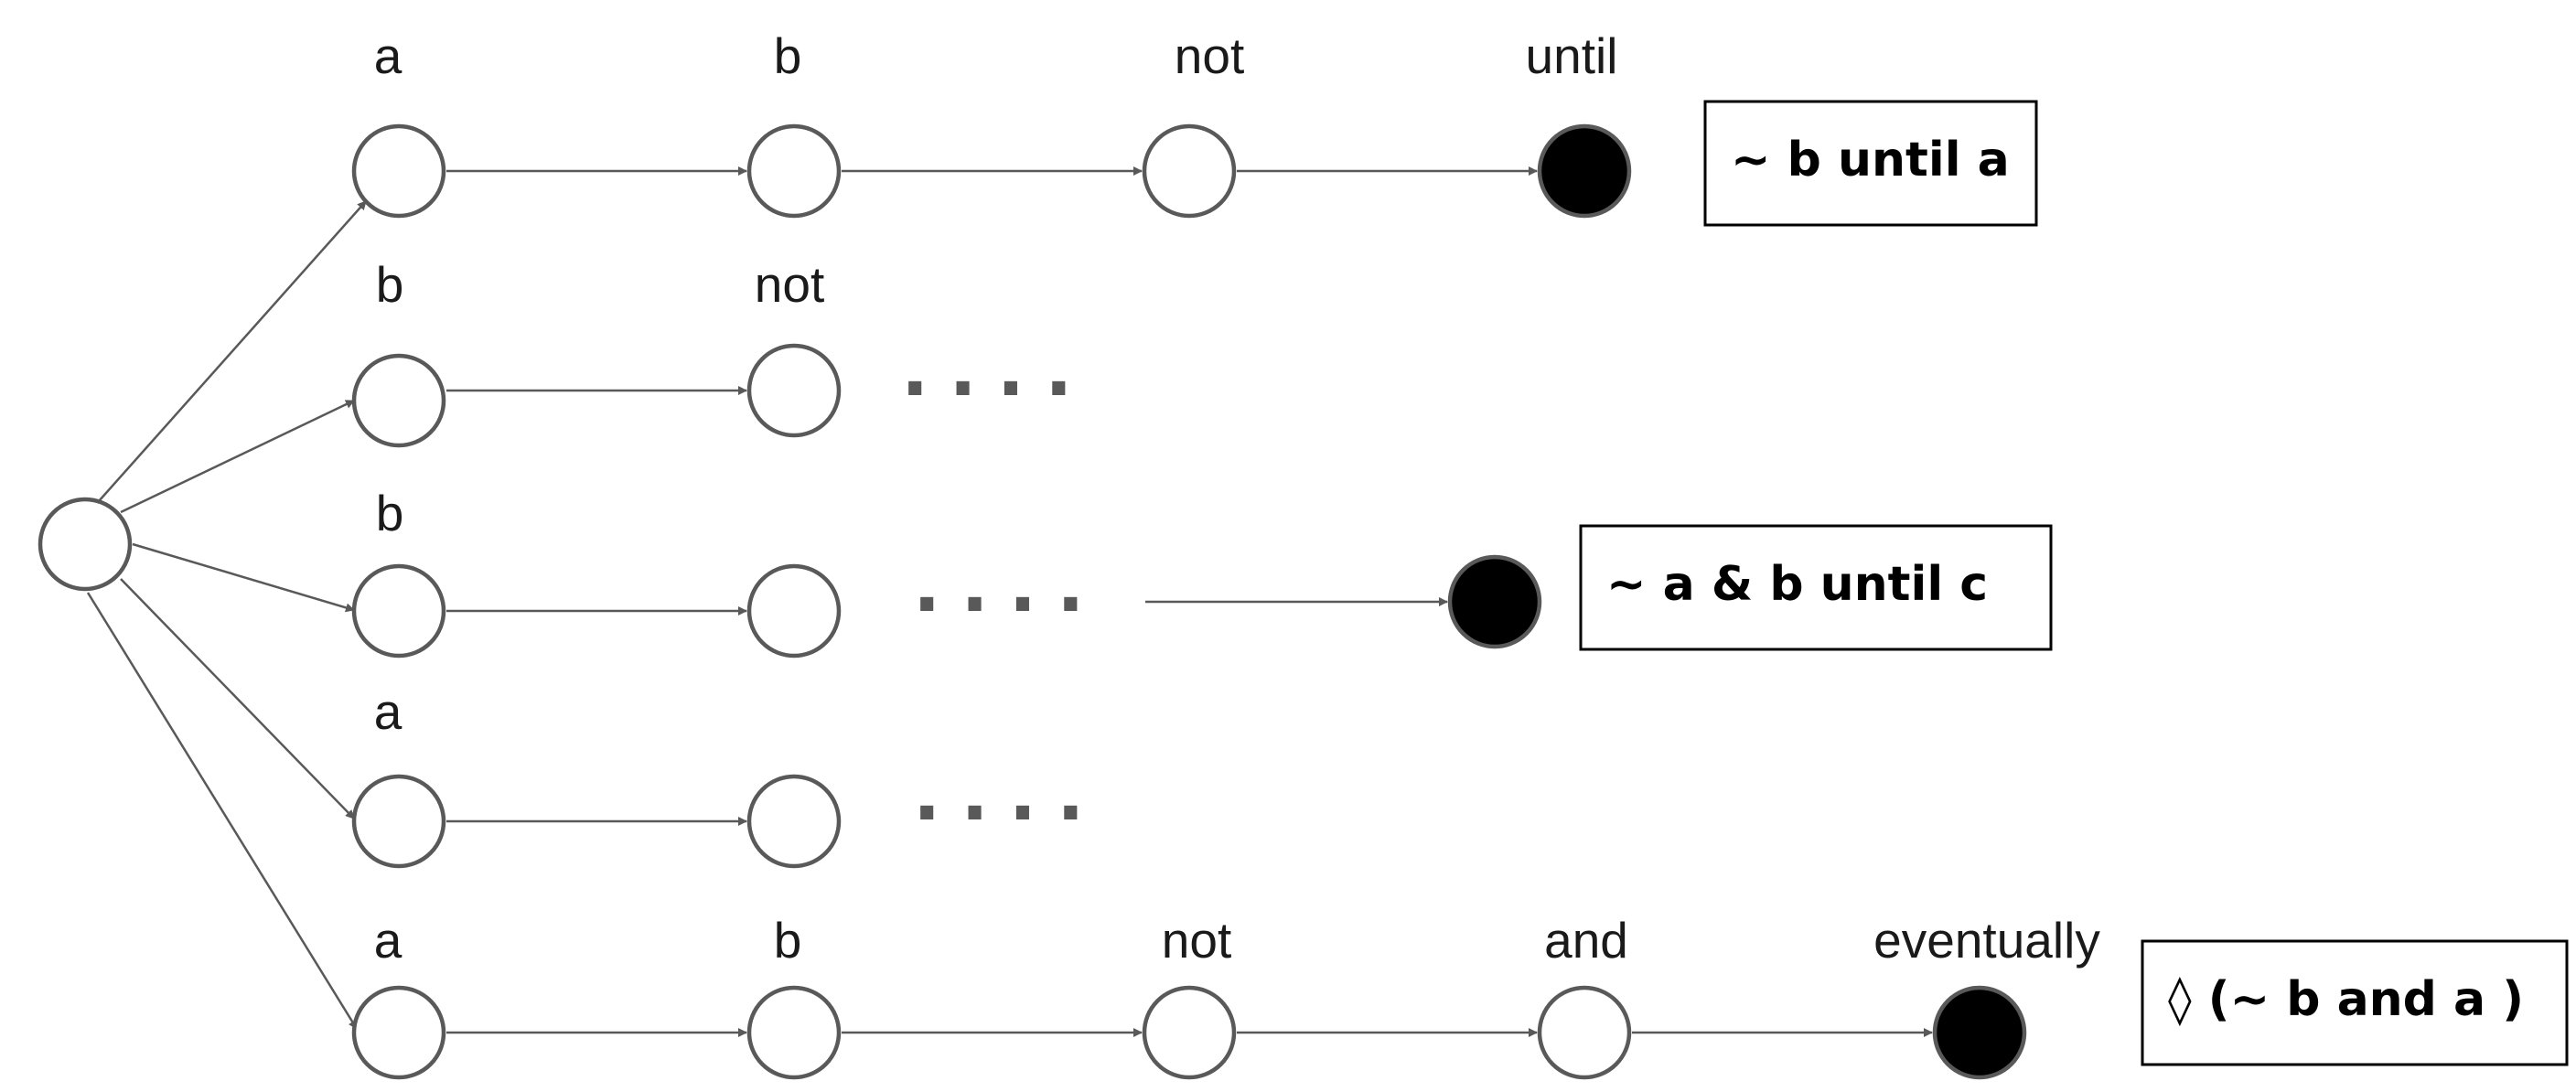 This screenshot has width=2576, height=1092. I want to click on row-5: a b not and eventually ◊ (~ b and a ), so click(1460, 996).